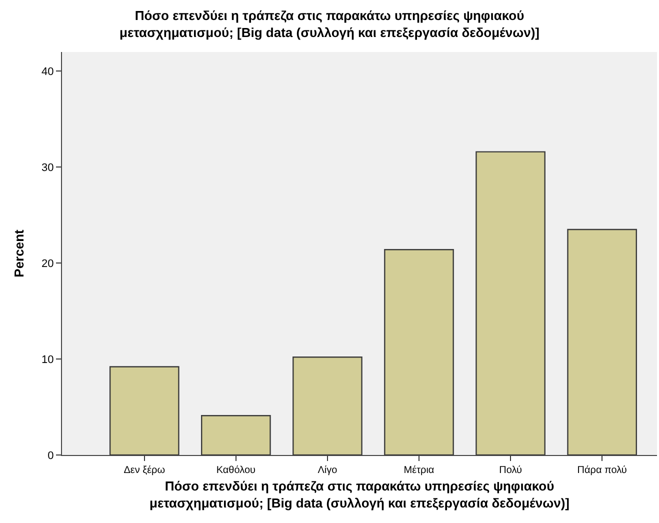  What do you see at coordinates (419, 470) in the screenshot?
I see `x-tick-label: Μέτρια` at bounding box center [419, 470].